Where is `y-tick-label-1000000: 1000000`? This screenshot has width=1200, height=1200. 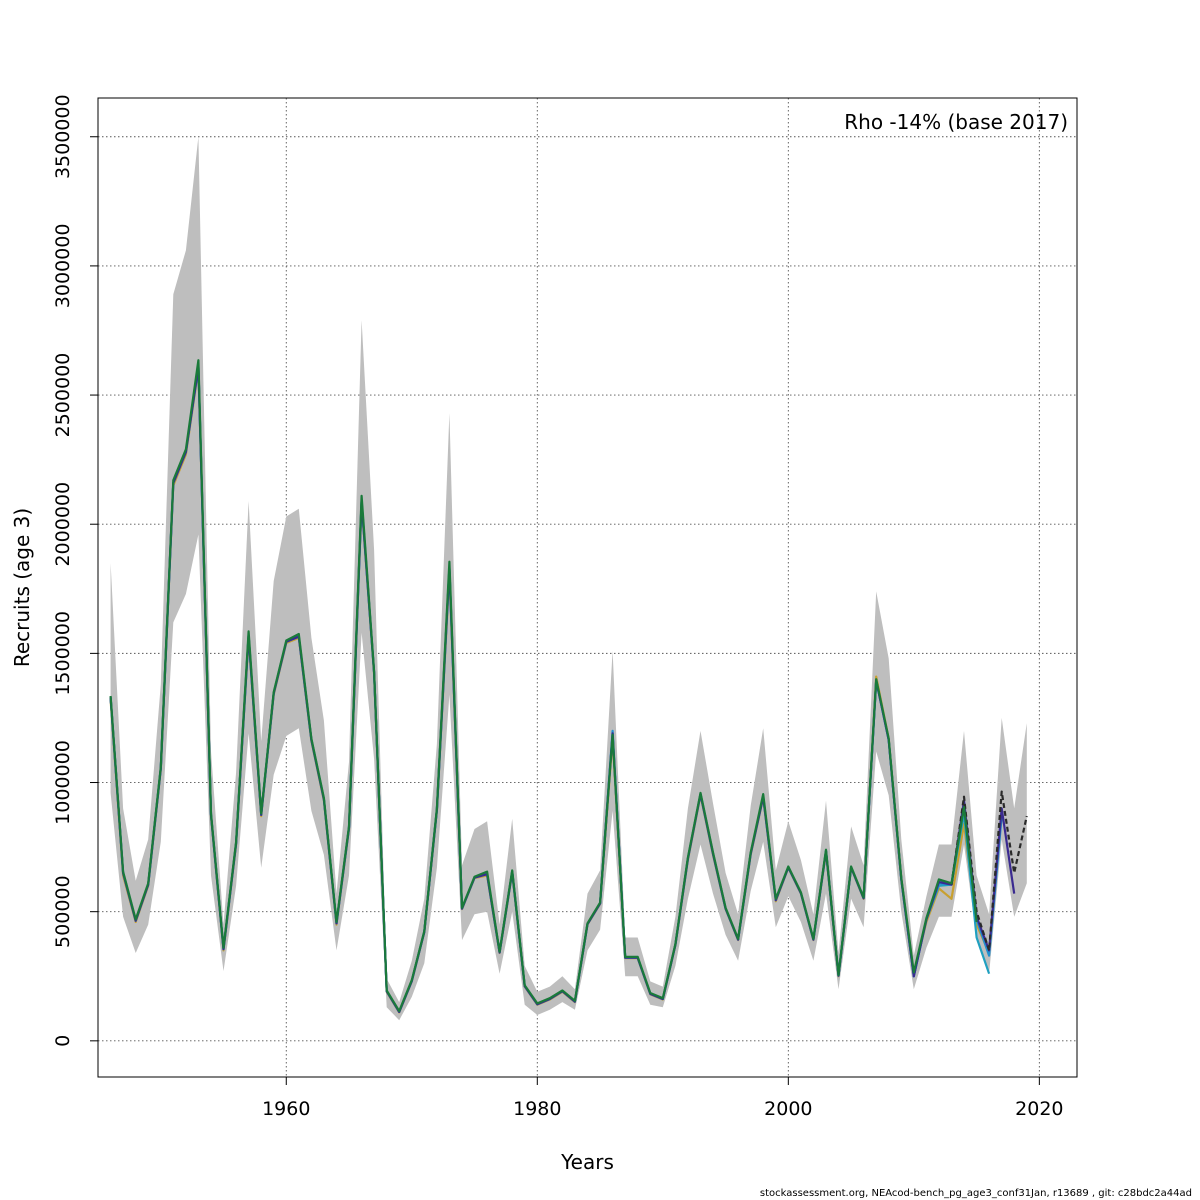
y-tick-label-1000000: 1000000 is located at coordinates (63, 782).